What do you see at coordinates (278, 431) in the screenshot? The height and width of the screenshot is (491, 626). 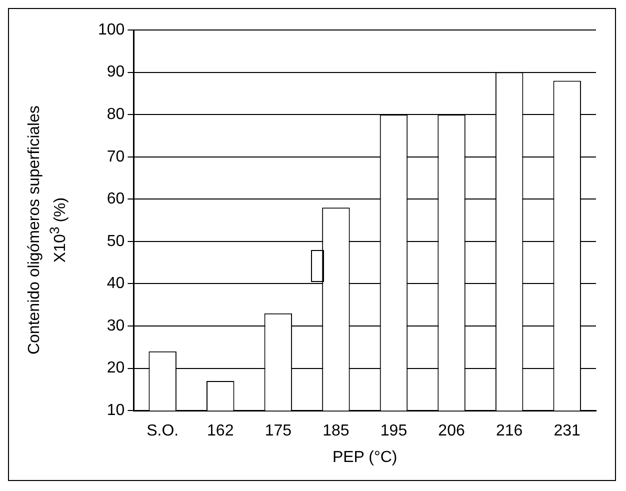 I see `x-tick-label: 175` at bounding box center [278, 431].